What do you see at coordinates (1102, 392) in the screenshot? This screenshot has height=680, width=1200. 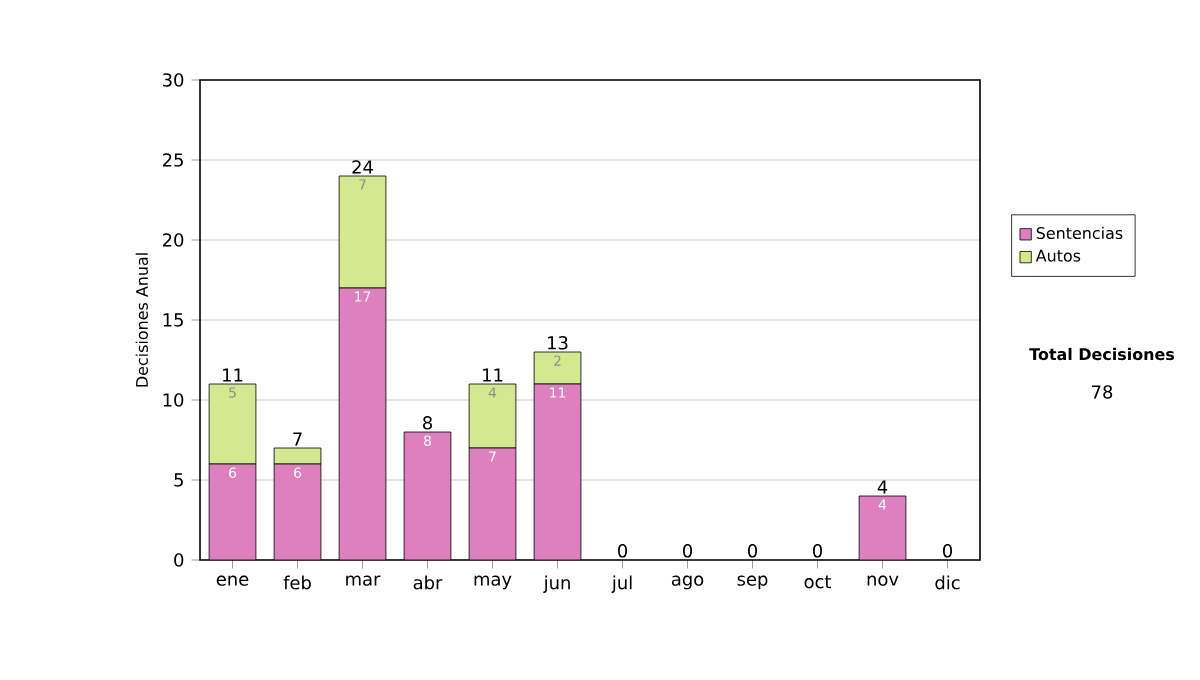 I see `text: 78` at bounding box center [1102, 392].